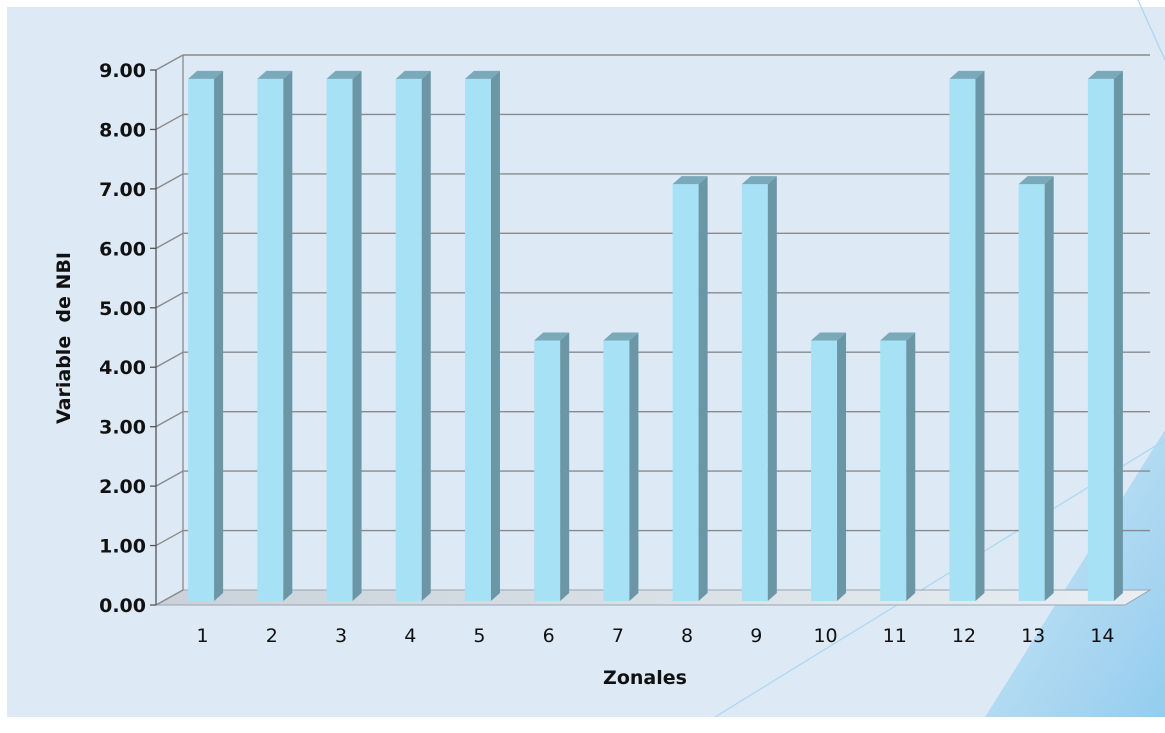 This screenshot has width=1165, height=733. Describe the element at coordinates (895, 636) in the screenshot. I see `x-tick-label: 11` at that location.